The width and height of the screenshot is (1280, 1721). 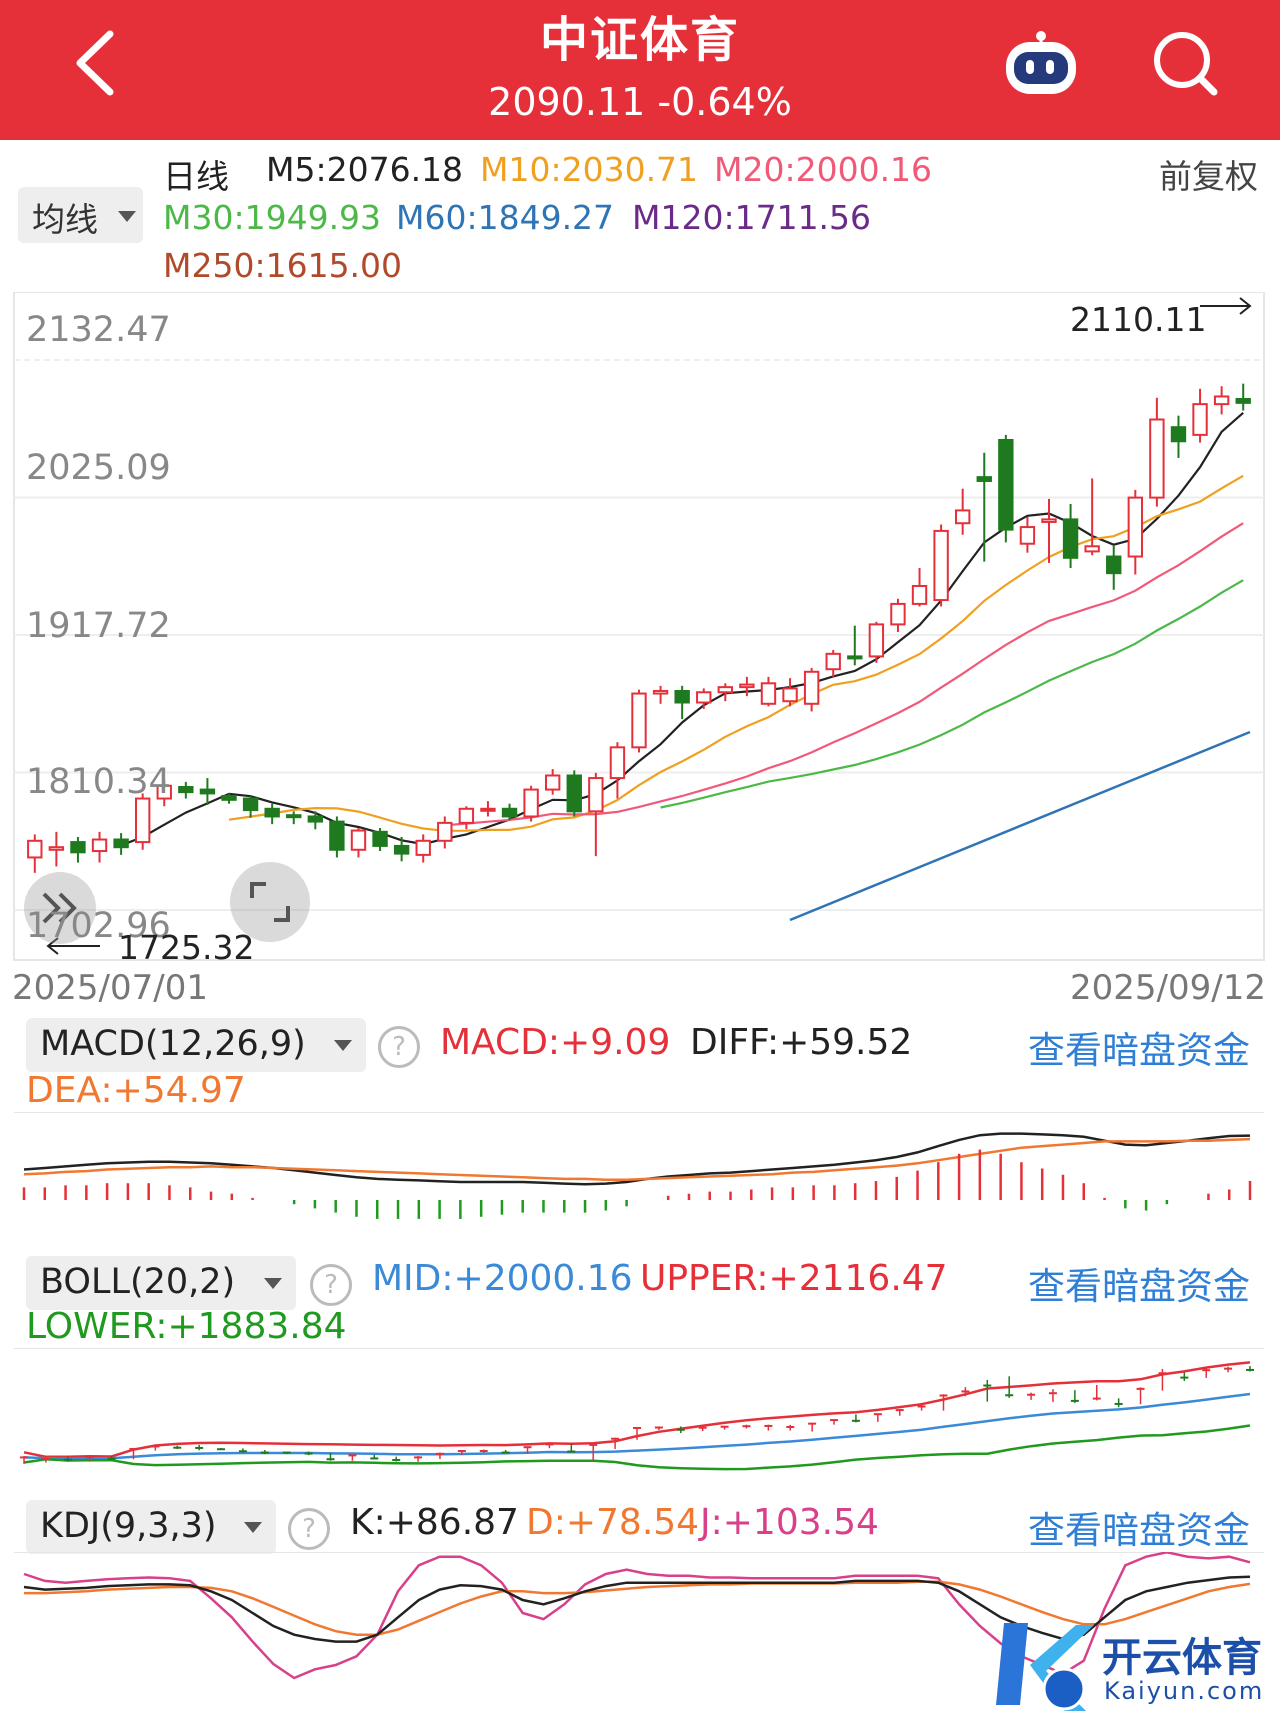 I want to click on price-value: 2090.11, so click(x=567, y=102).